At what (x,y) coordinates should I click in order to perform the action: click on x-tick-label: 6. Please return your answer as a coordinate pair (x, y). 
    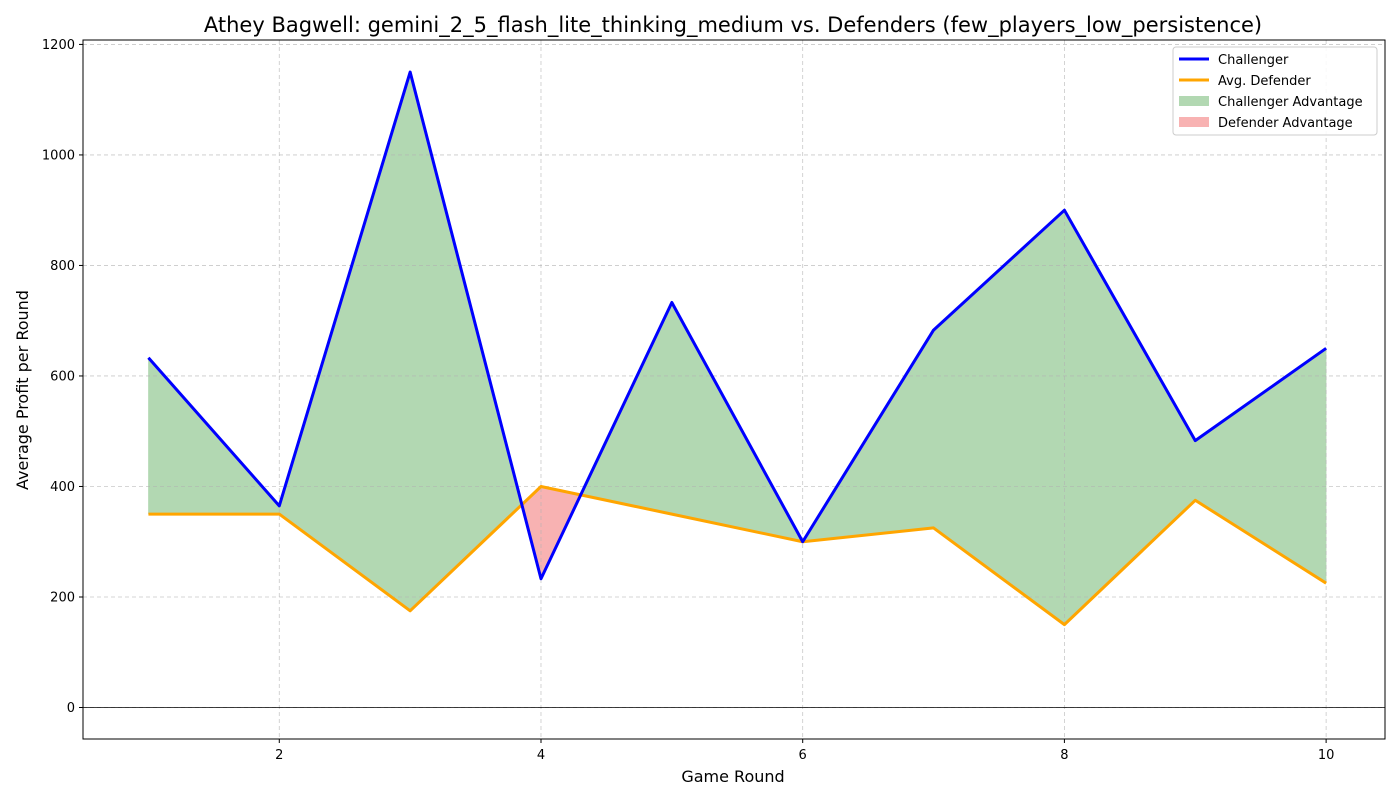
    Looking at the image, I should click on (803, 755).